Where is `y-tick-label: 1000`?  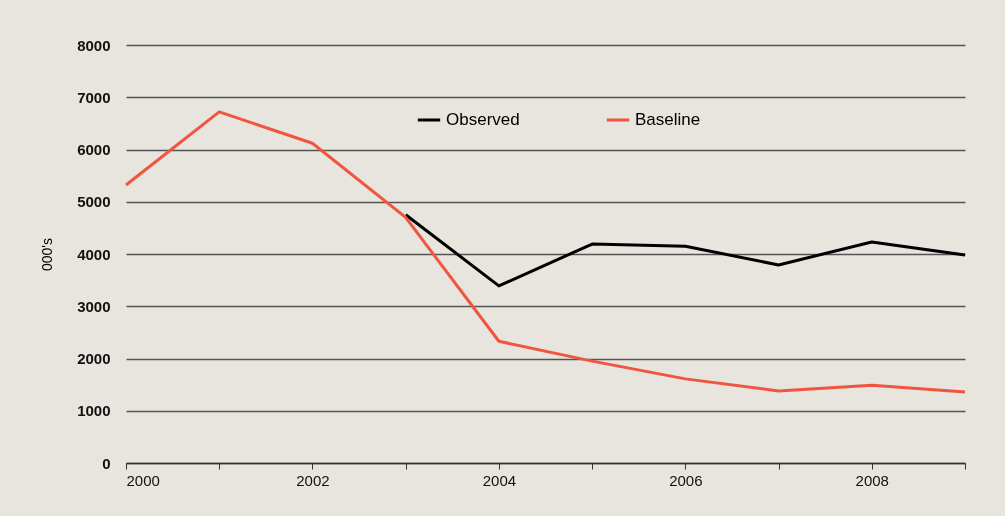 y-tick-label: 1000 is located at coordinates (94, 411).